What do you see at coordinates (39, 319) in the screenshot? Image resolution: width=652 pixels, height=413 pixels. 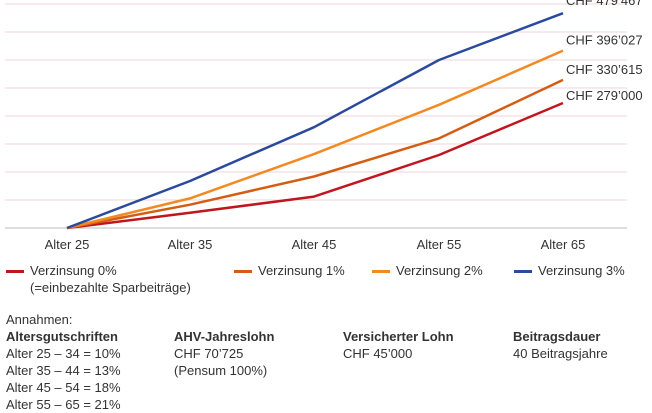 I see `assumptions-title: Annahmen:` at bounding box center [39, 319].